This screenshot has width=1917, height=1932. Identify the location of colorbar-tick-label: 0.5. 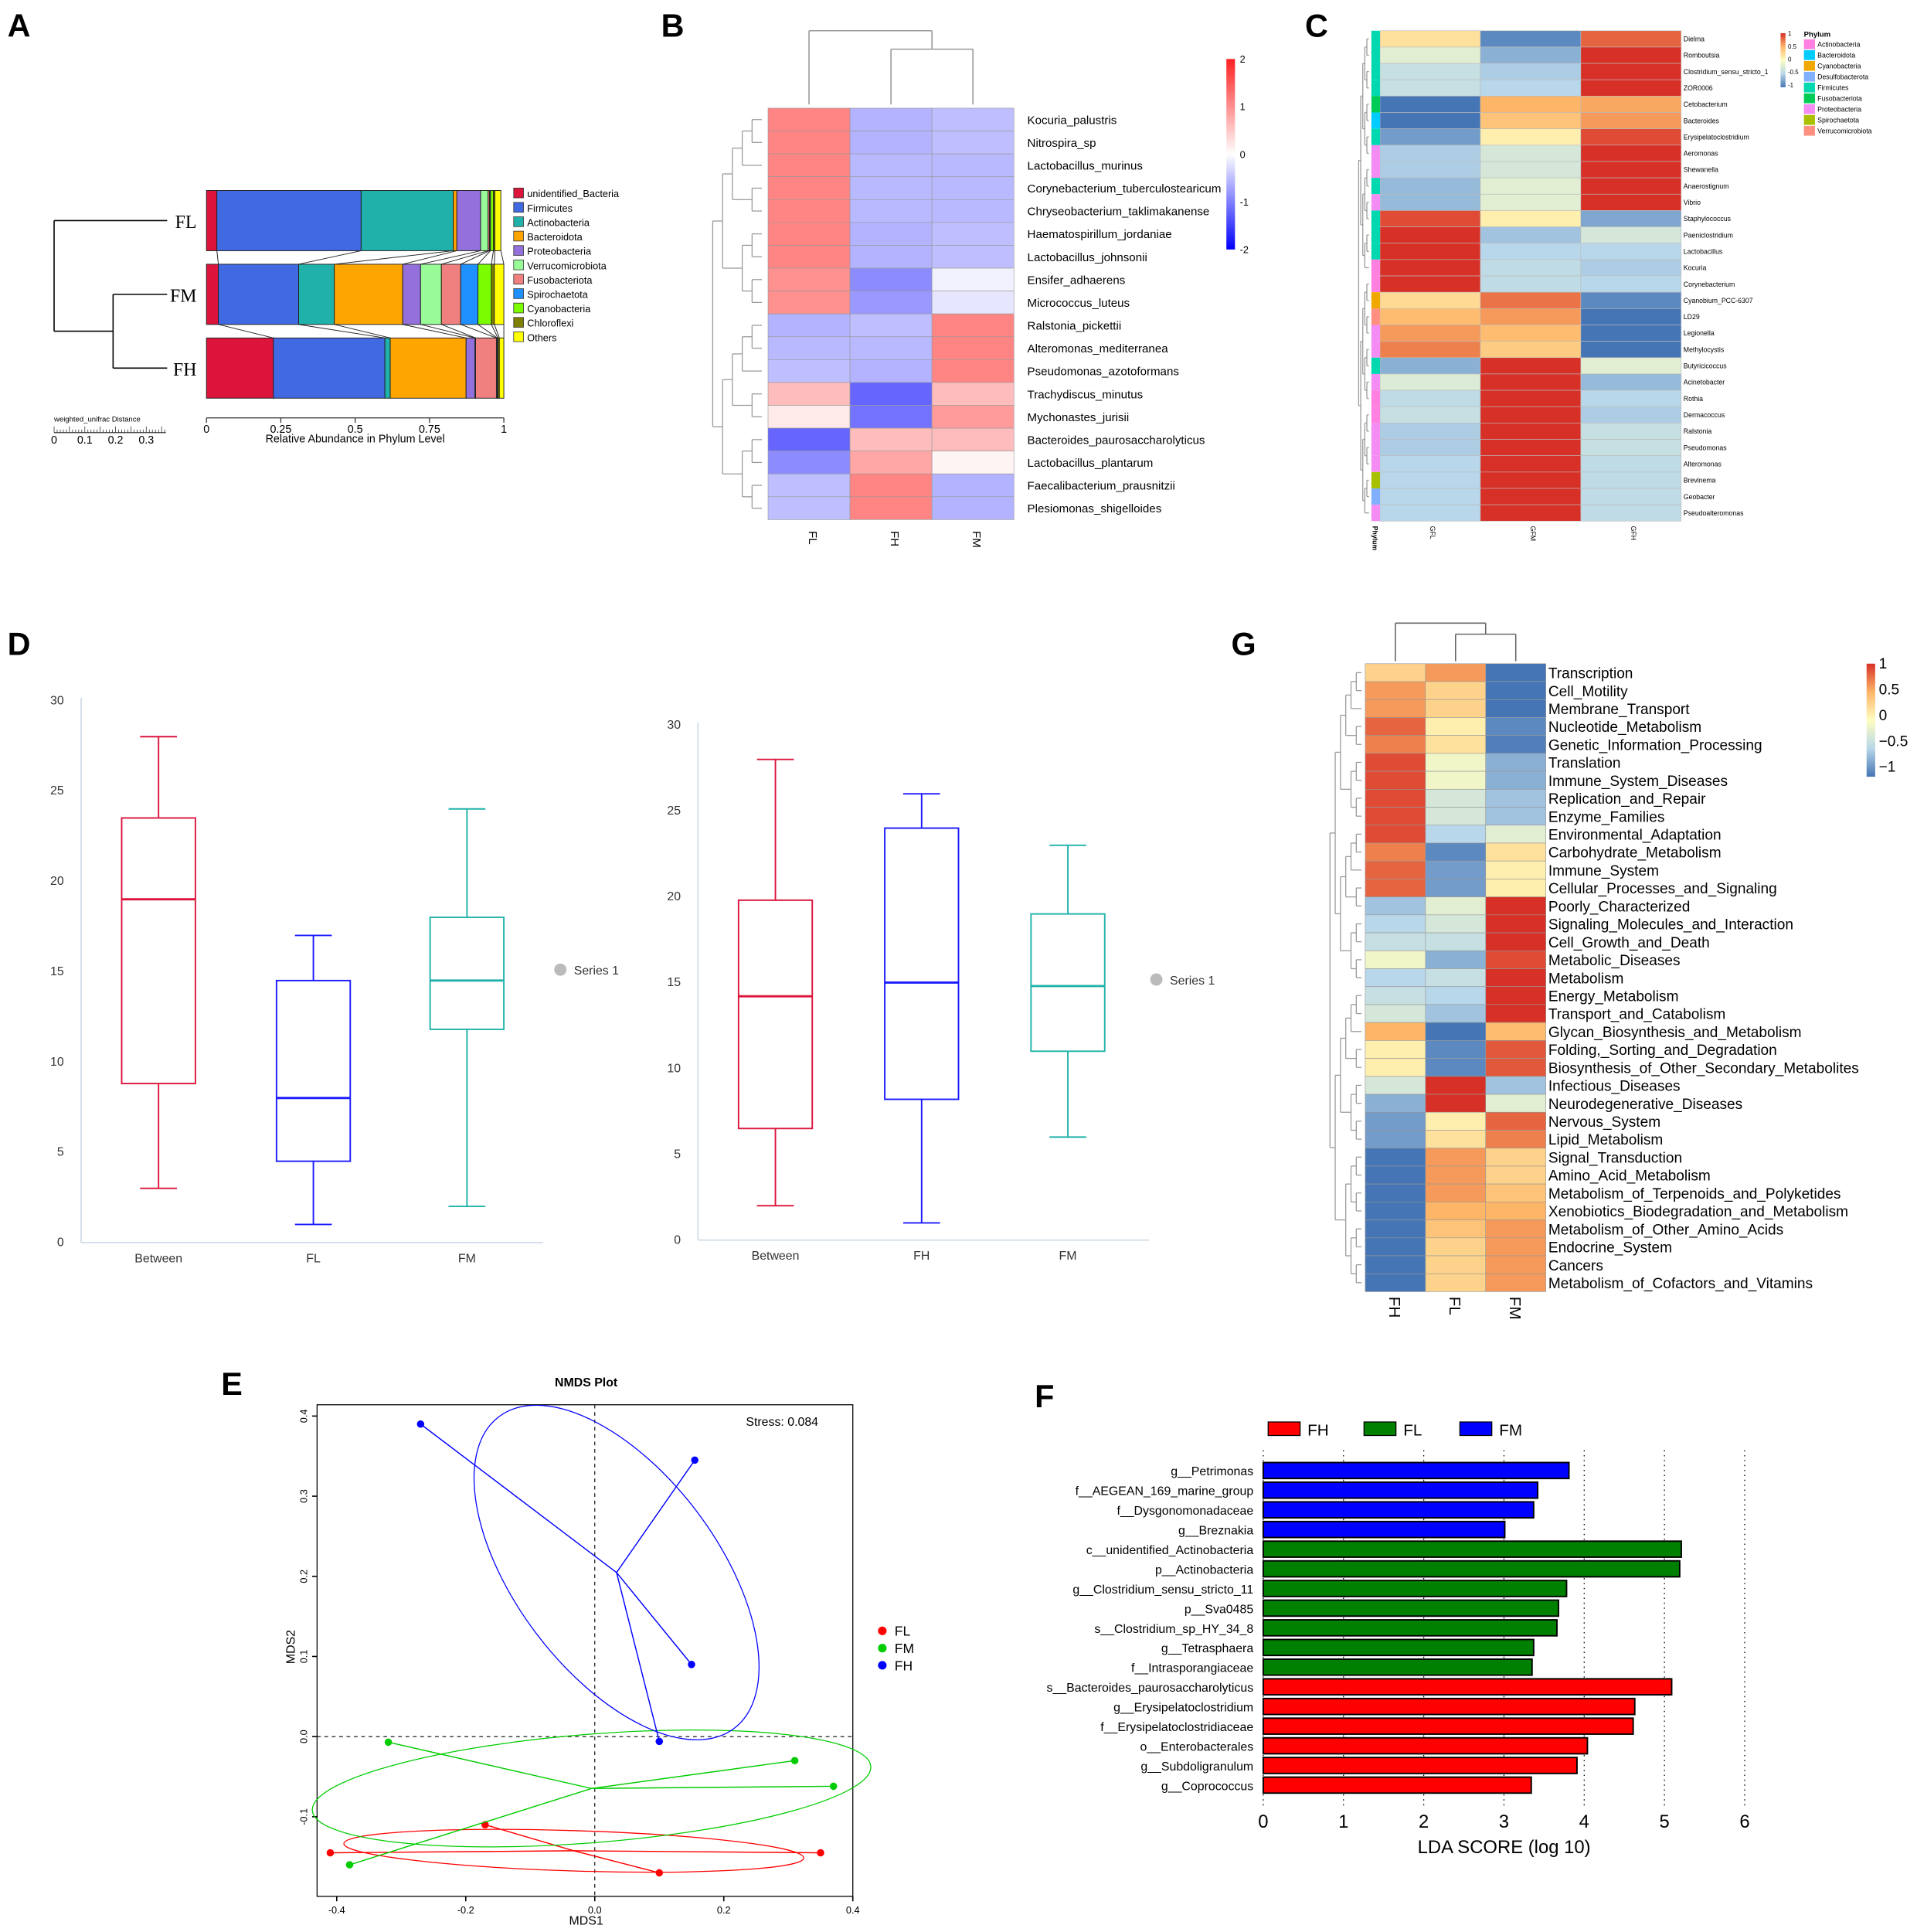
(1890, 691).